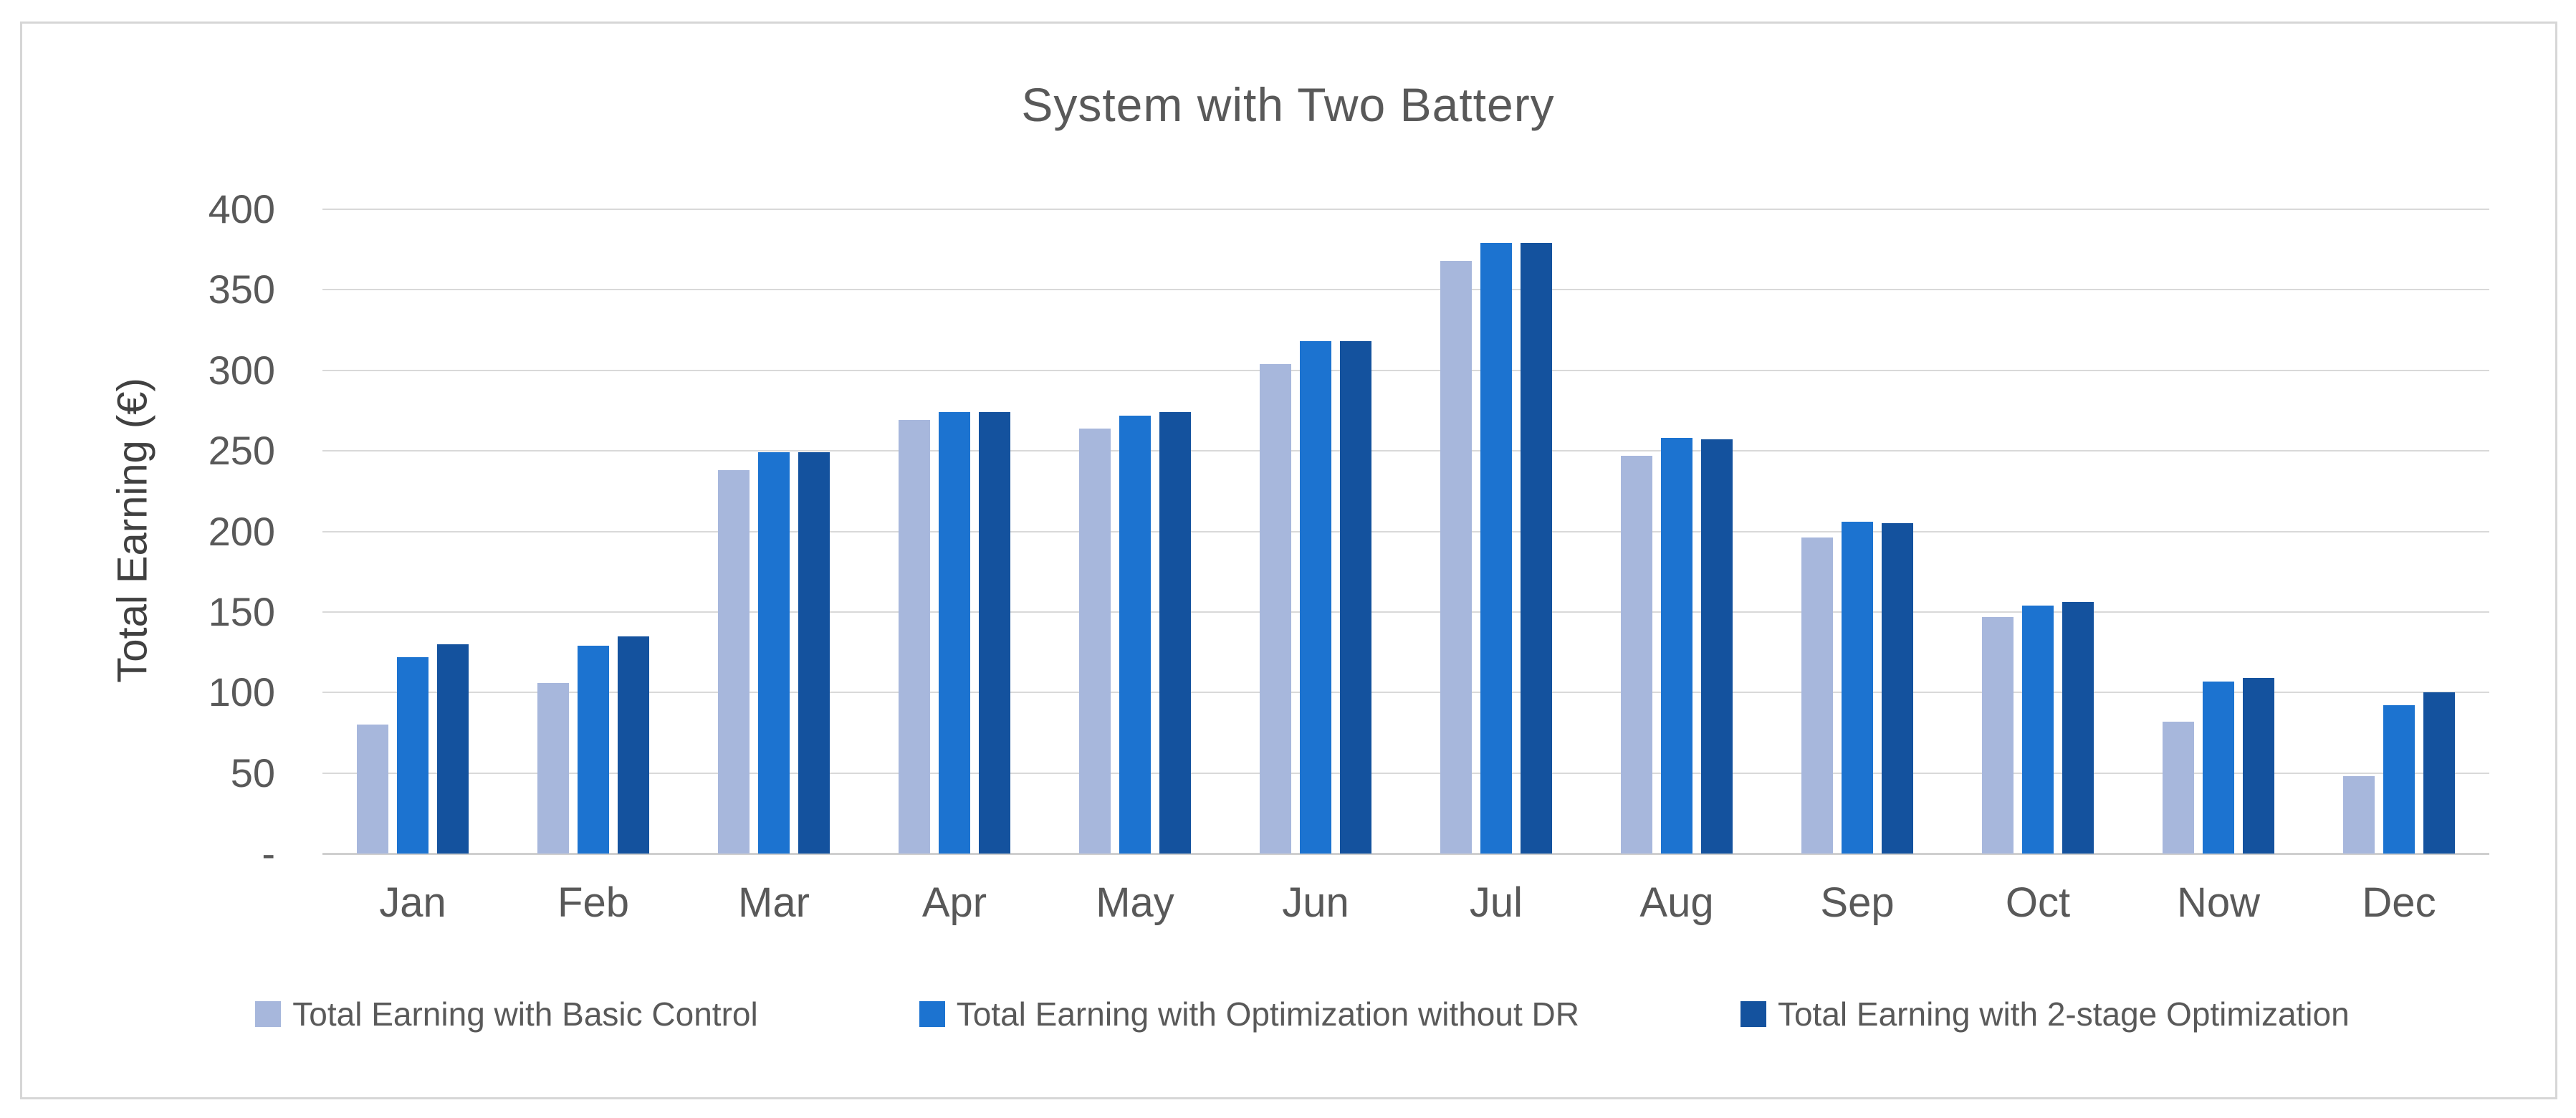 This screenshot has height=1118, width=2576. I want to click on bar-may-series1, so click(1095, 641).